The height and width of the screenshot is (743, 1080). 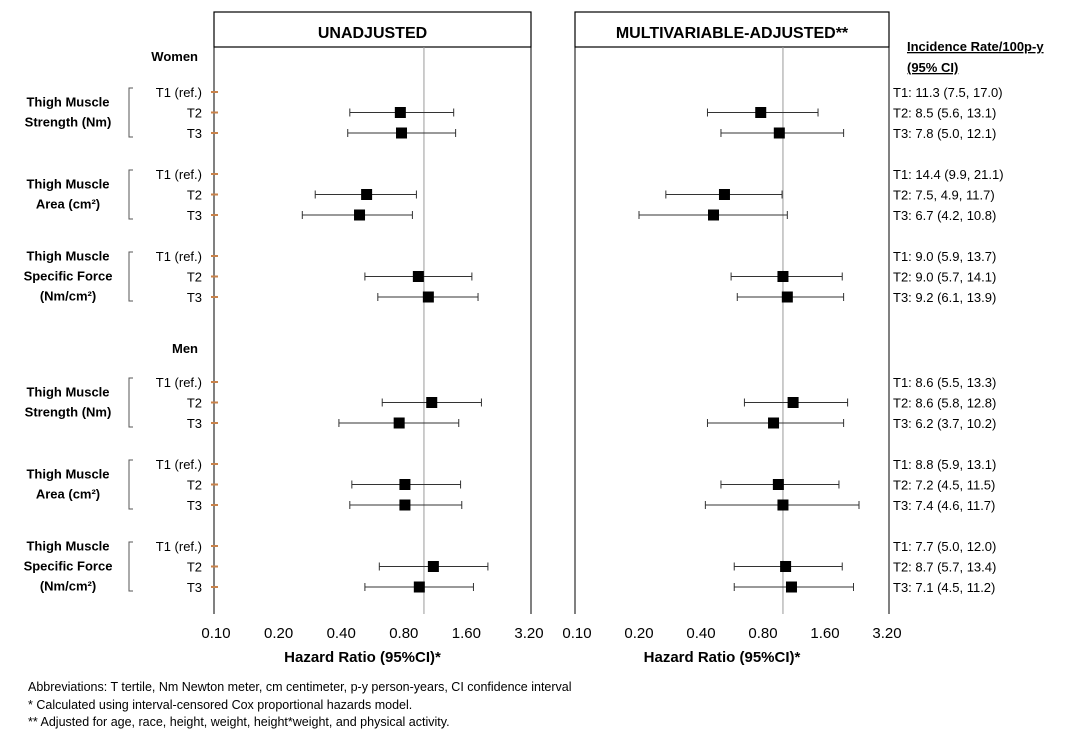 I want to click on incidence-value: T2: 8.6 (5.8, 12.8), so click(x=944, y=403).